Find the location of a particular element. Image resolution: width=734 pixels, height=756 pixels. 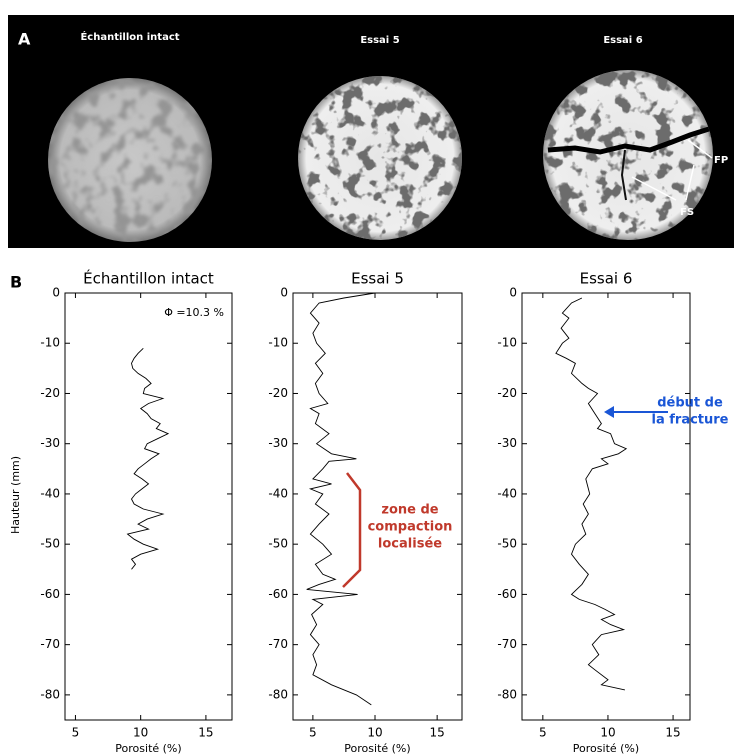

panel-label: B is located at coordinates (16, 282).